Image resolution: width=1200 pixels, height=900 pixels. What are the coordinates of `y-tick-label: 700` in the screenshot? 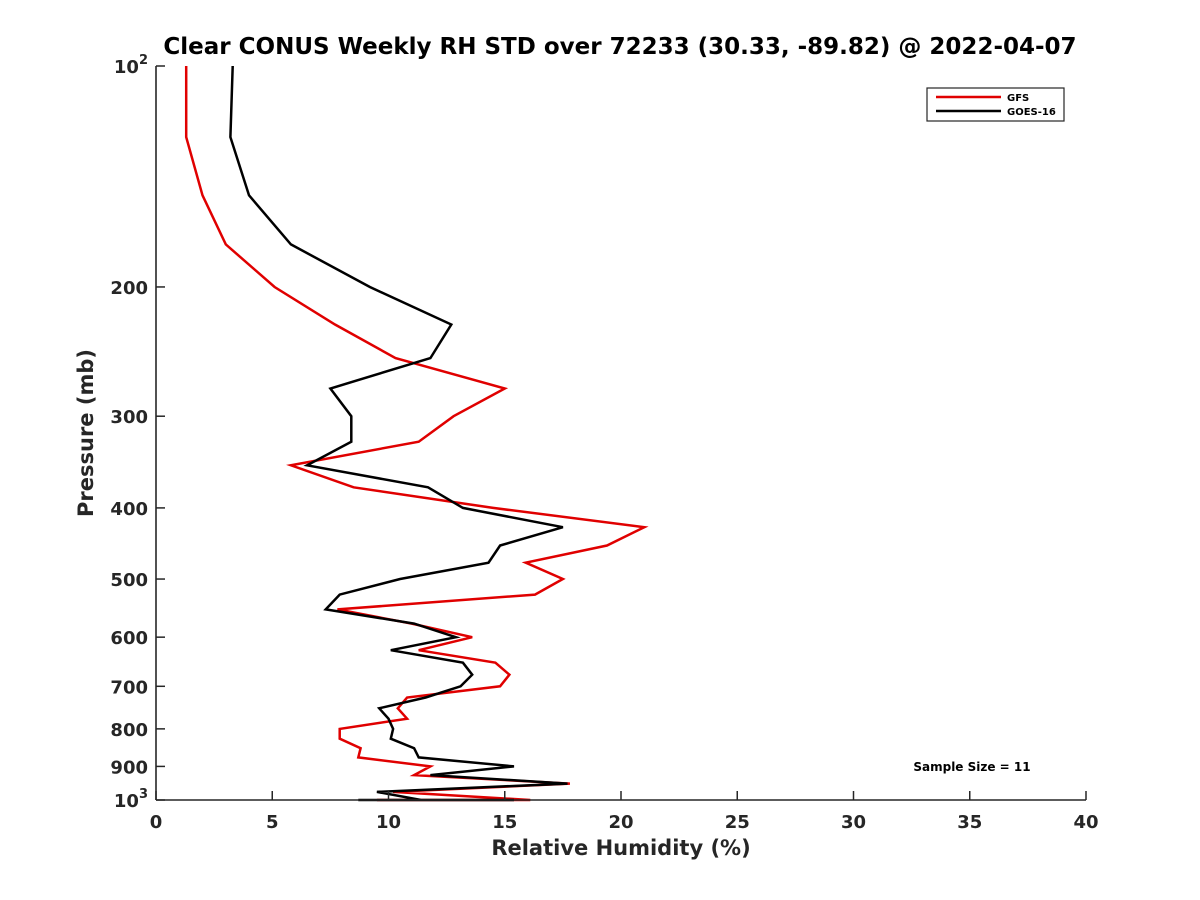 It's located at (129, 687).